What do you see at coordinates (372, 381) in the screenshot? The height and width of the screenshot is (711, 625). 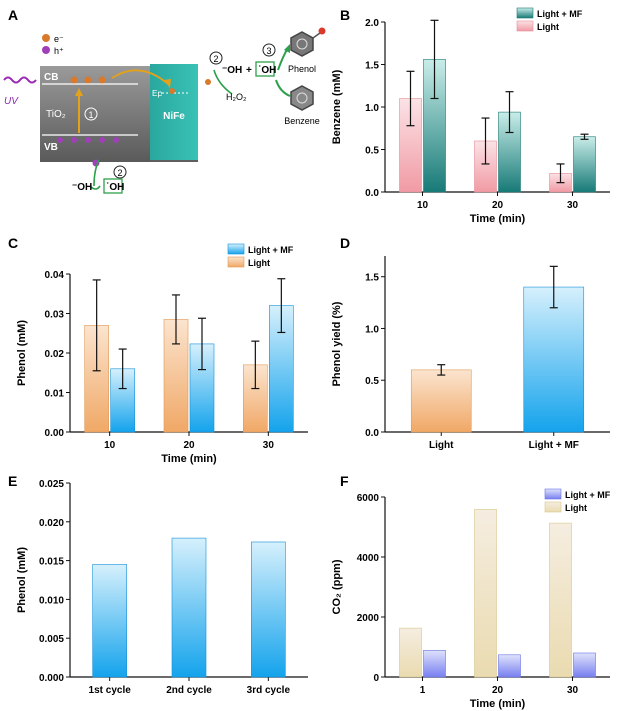 I see `y-tick-label: 0.5` at bounding box center [372, 381].